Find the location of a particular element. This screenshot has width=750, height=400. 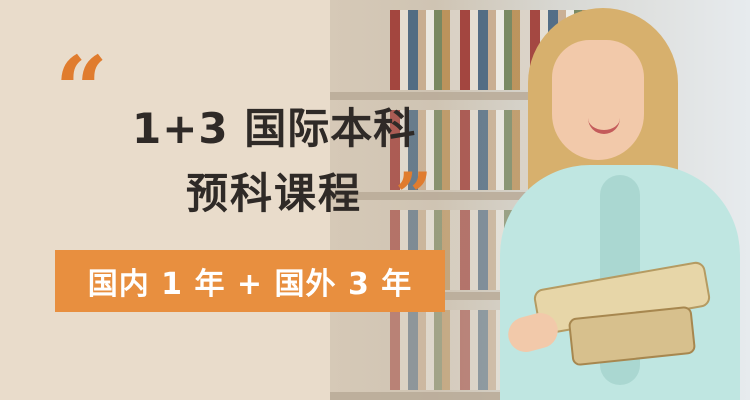

banner-title-line2: 预科课程 is located at coordinates (274, 193).